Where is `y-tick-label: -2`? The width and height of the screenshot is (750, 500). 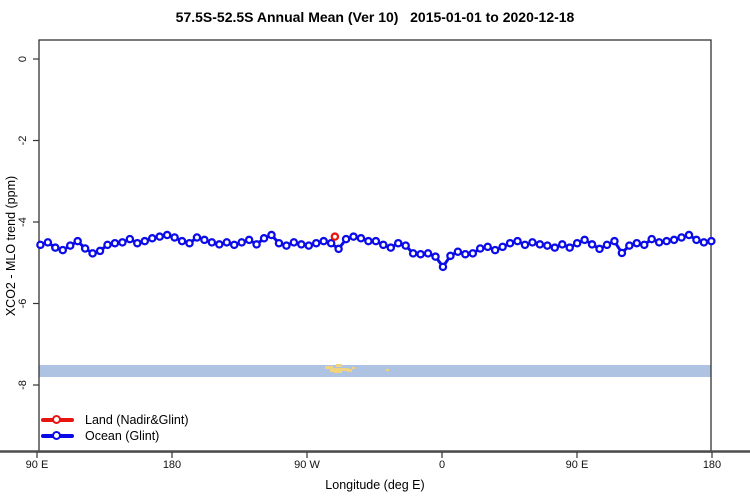
y-tick-label: -2 is located at coordinates (23, 141).